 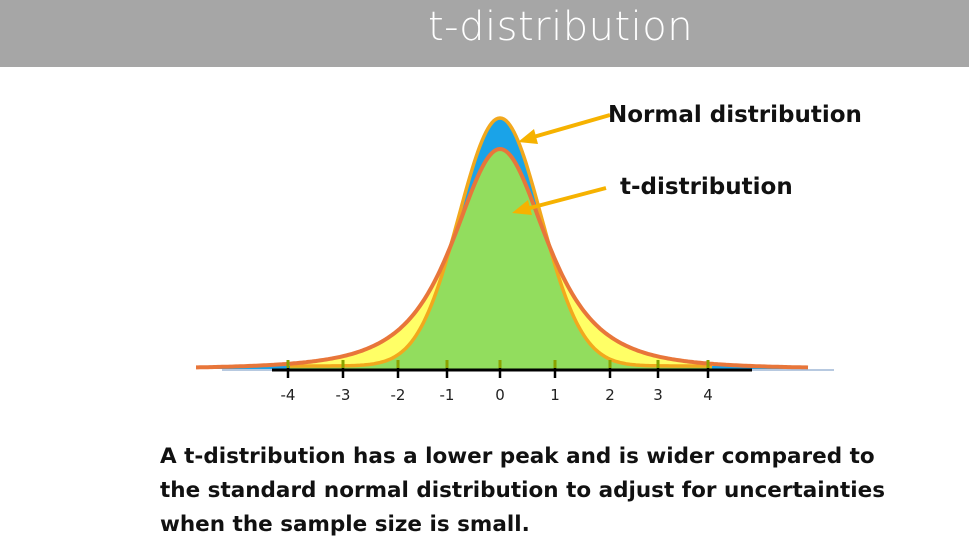 What do you see at coordinates (343, 395) in the screenshot?
I see `tick-label: -3` at bounding box center [343, 395].